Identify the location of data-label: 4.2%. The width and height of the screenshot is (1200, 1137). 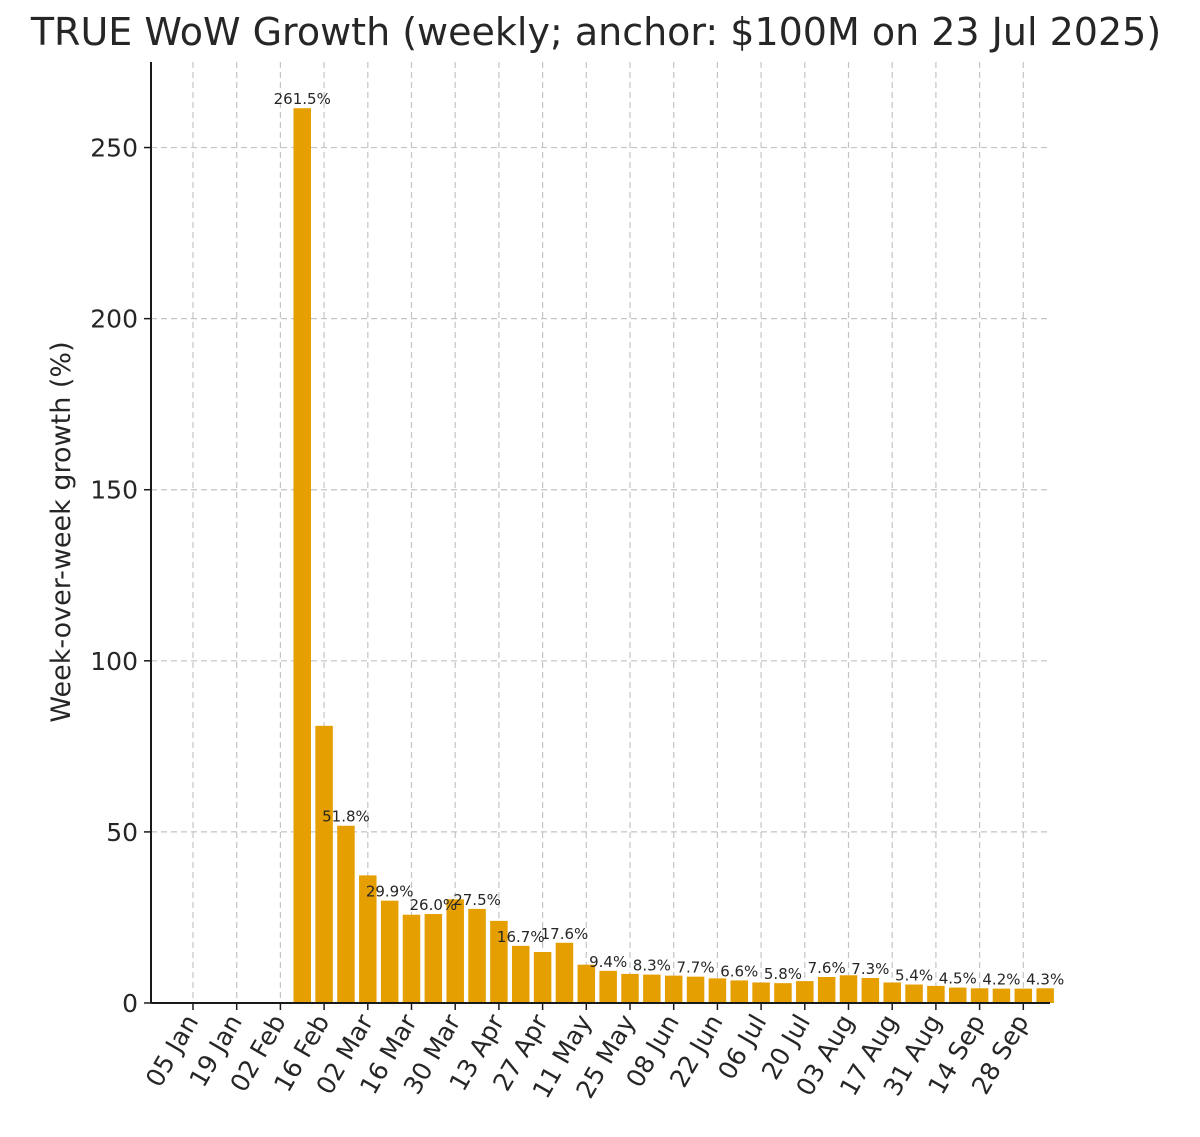
(1001, 980).